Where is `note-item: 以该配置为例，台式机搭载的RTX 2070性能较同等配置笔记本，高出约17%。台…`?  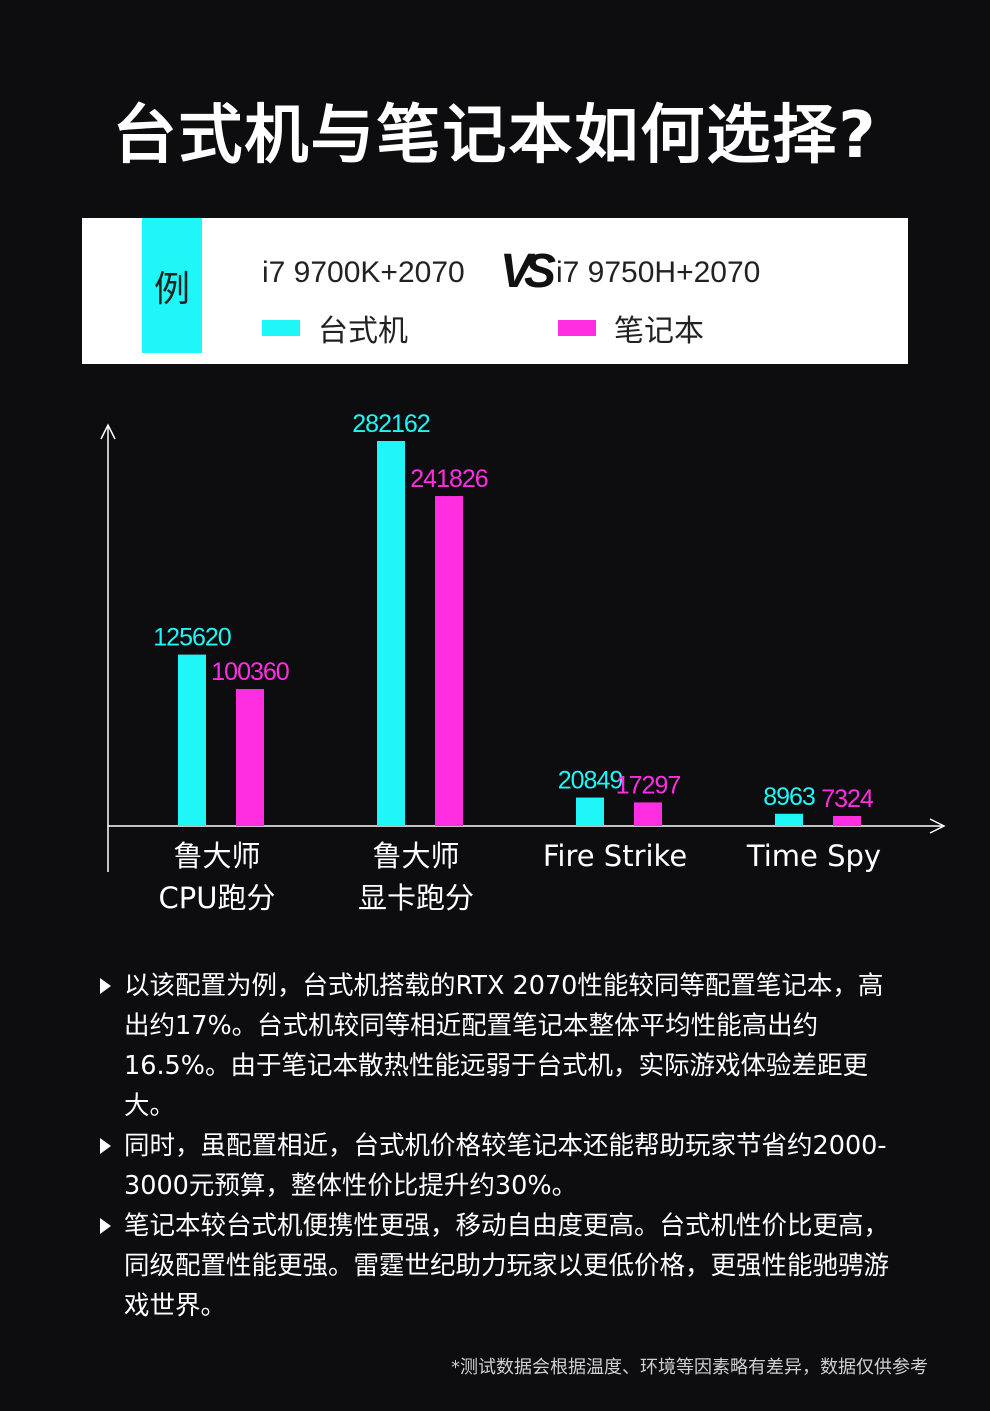 note-item: 以该配置为例，台式机搭载的RTX 2070性能较同等配置笔记本，高出约17%。台… is located at coordinates (500, 1046).